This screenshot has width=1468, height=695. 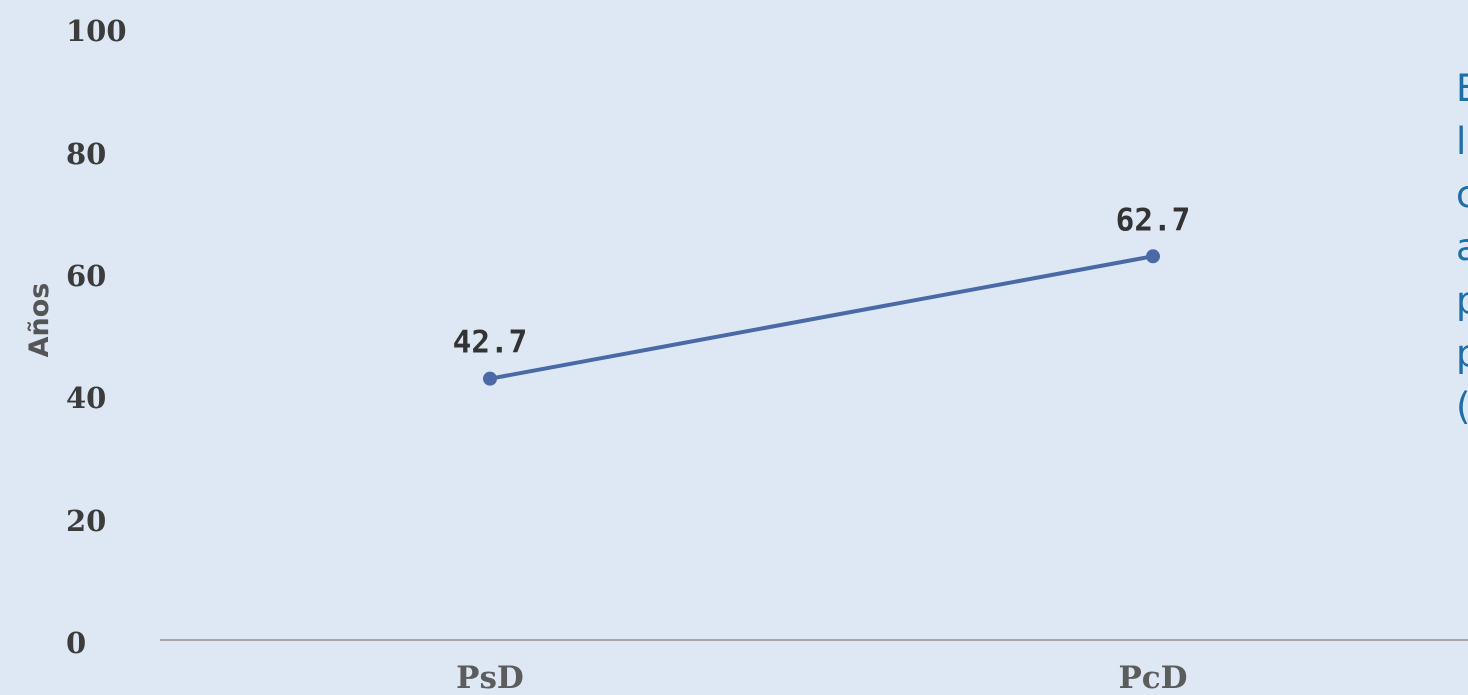 What do you see at coordinates (1462, 406) in the screenshot?
I see `side-text-line: (` at bounding box center [1462, 406].